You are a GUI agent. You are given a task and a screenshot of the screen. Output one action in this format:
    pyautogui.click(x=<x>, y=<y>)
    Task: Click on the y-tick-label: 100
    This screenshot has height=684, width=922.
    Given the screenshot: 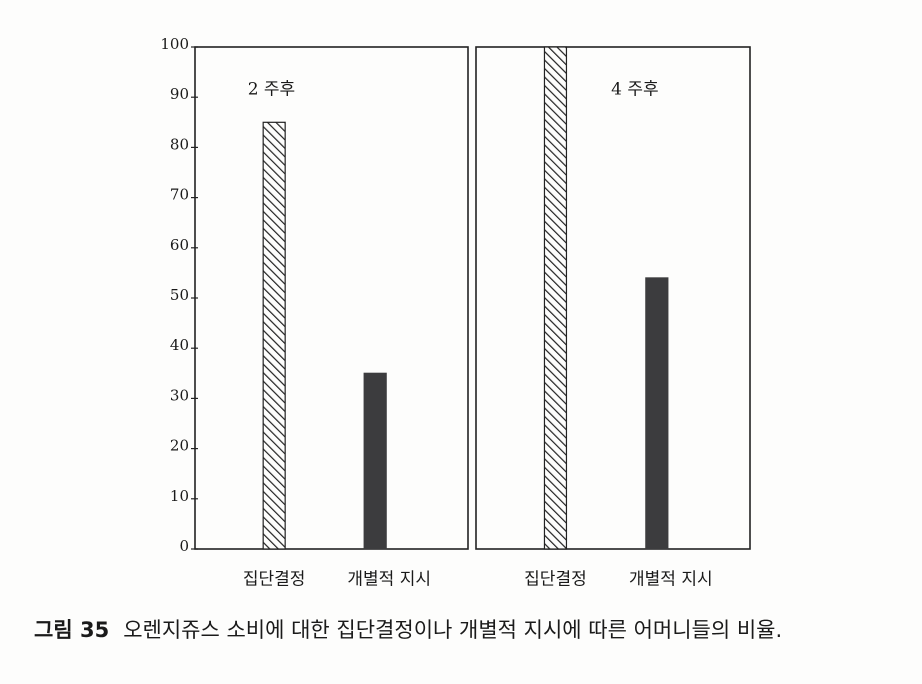 What is the action you would take?
    pyautogui.click(x=174, y=44)
    